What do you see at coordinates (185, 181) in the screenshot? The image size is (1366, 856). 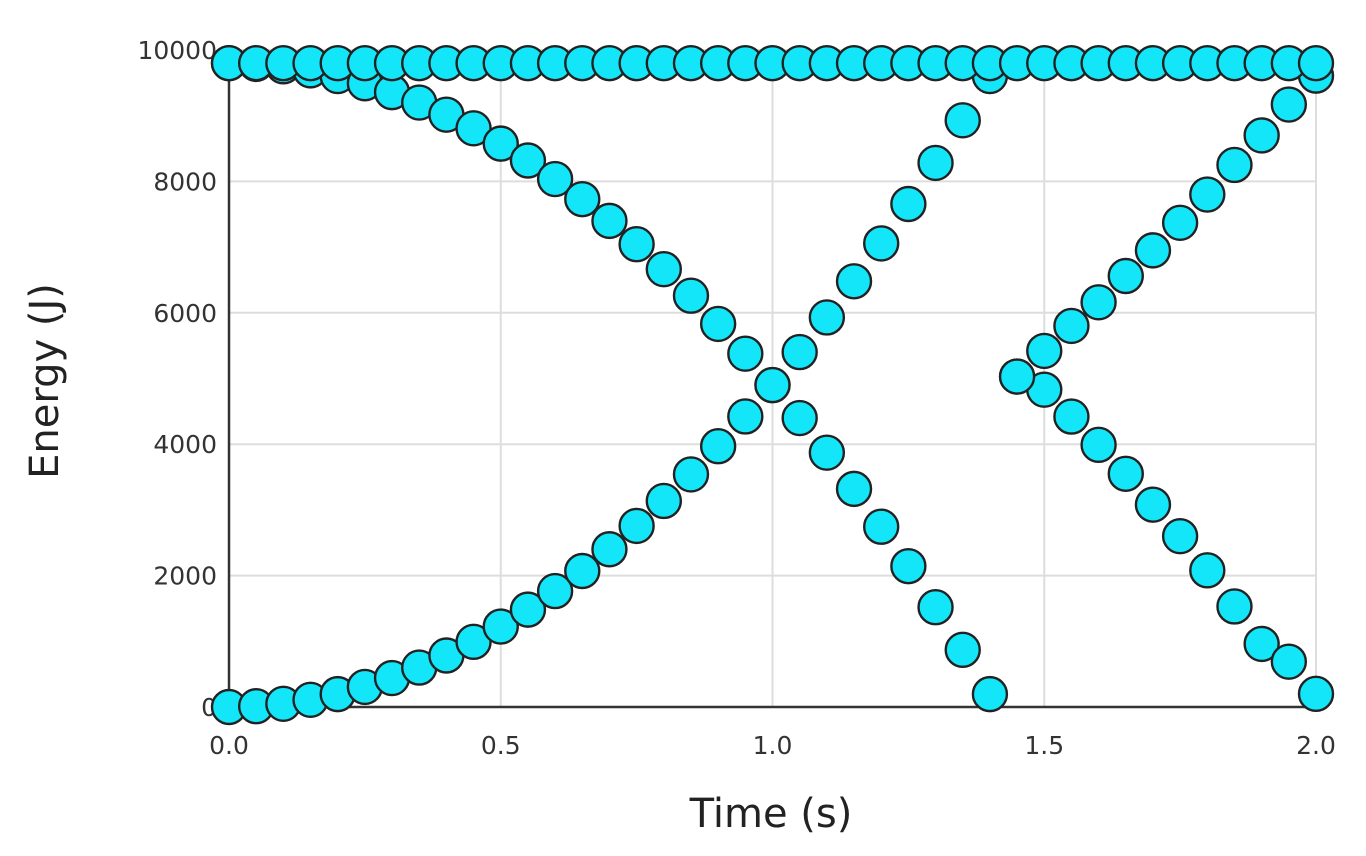 I see `y-tick-label: 8000` at bounding box center [185, 181].